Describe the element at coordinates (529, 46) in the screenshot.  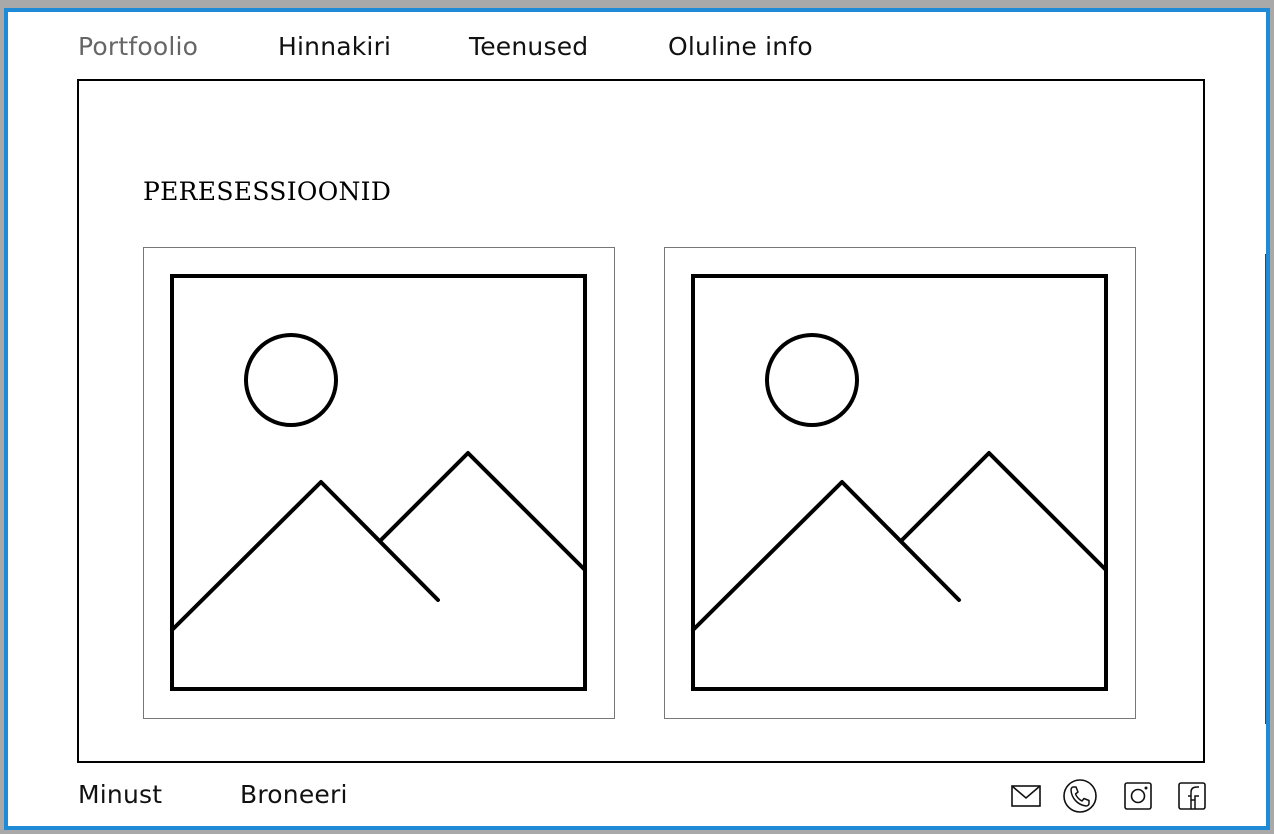
I see `nav-teenused: Teenused` at that location.